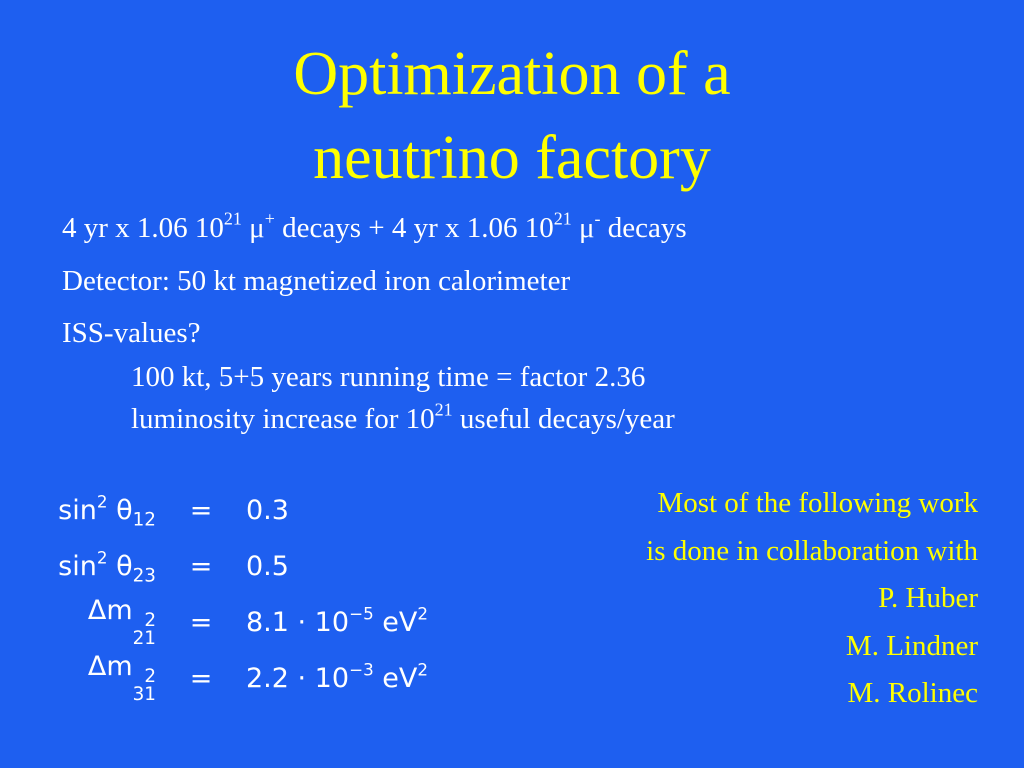 The image size is (1024, 768). Describe the element at coordinates (361, 668) in the screenshot. I see `superscript: −3` at that location.